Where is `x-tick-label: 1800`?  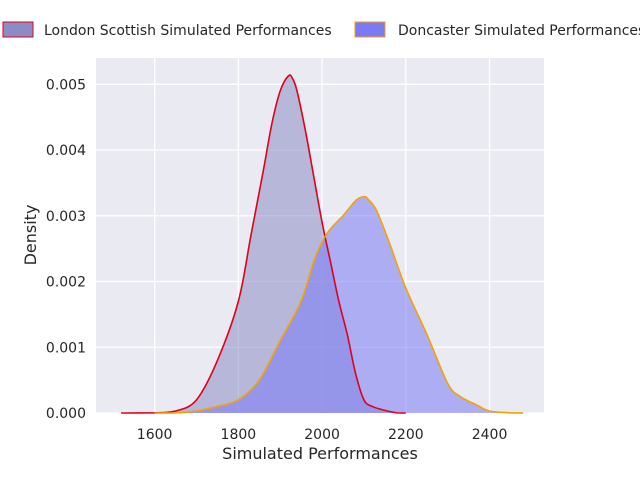
x-tick-label: 1800 is located at coordinates (239, 435).